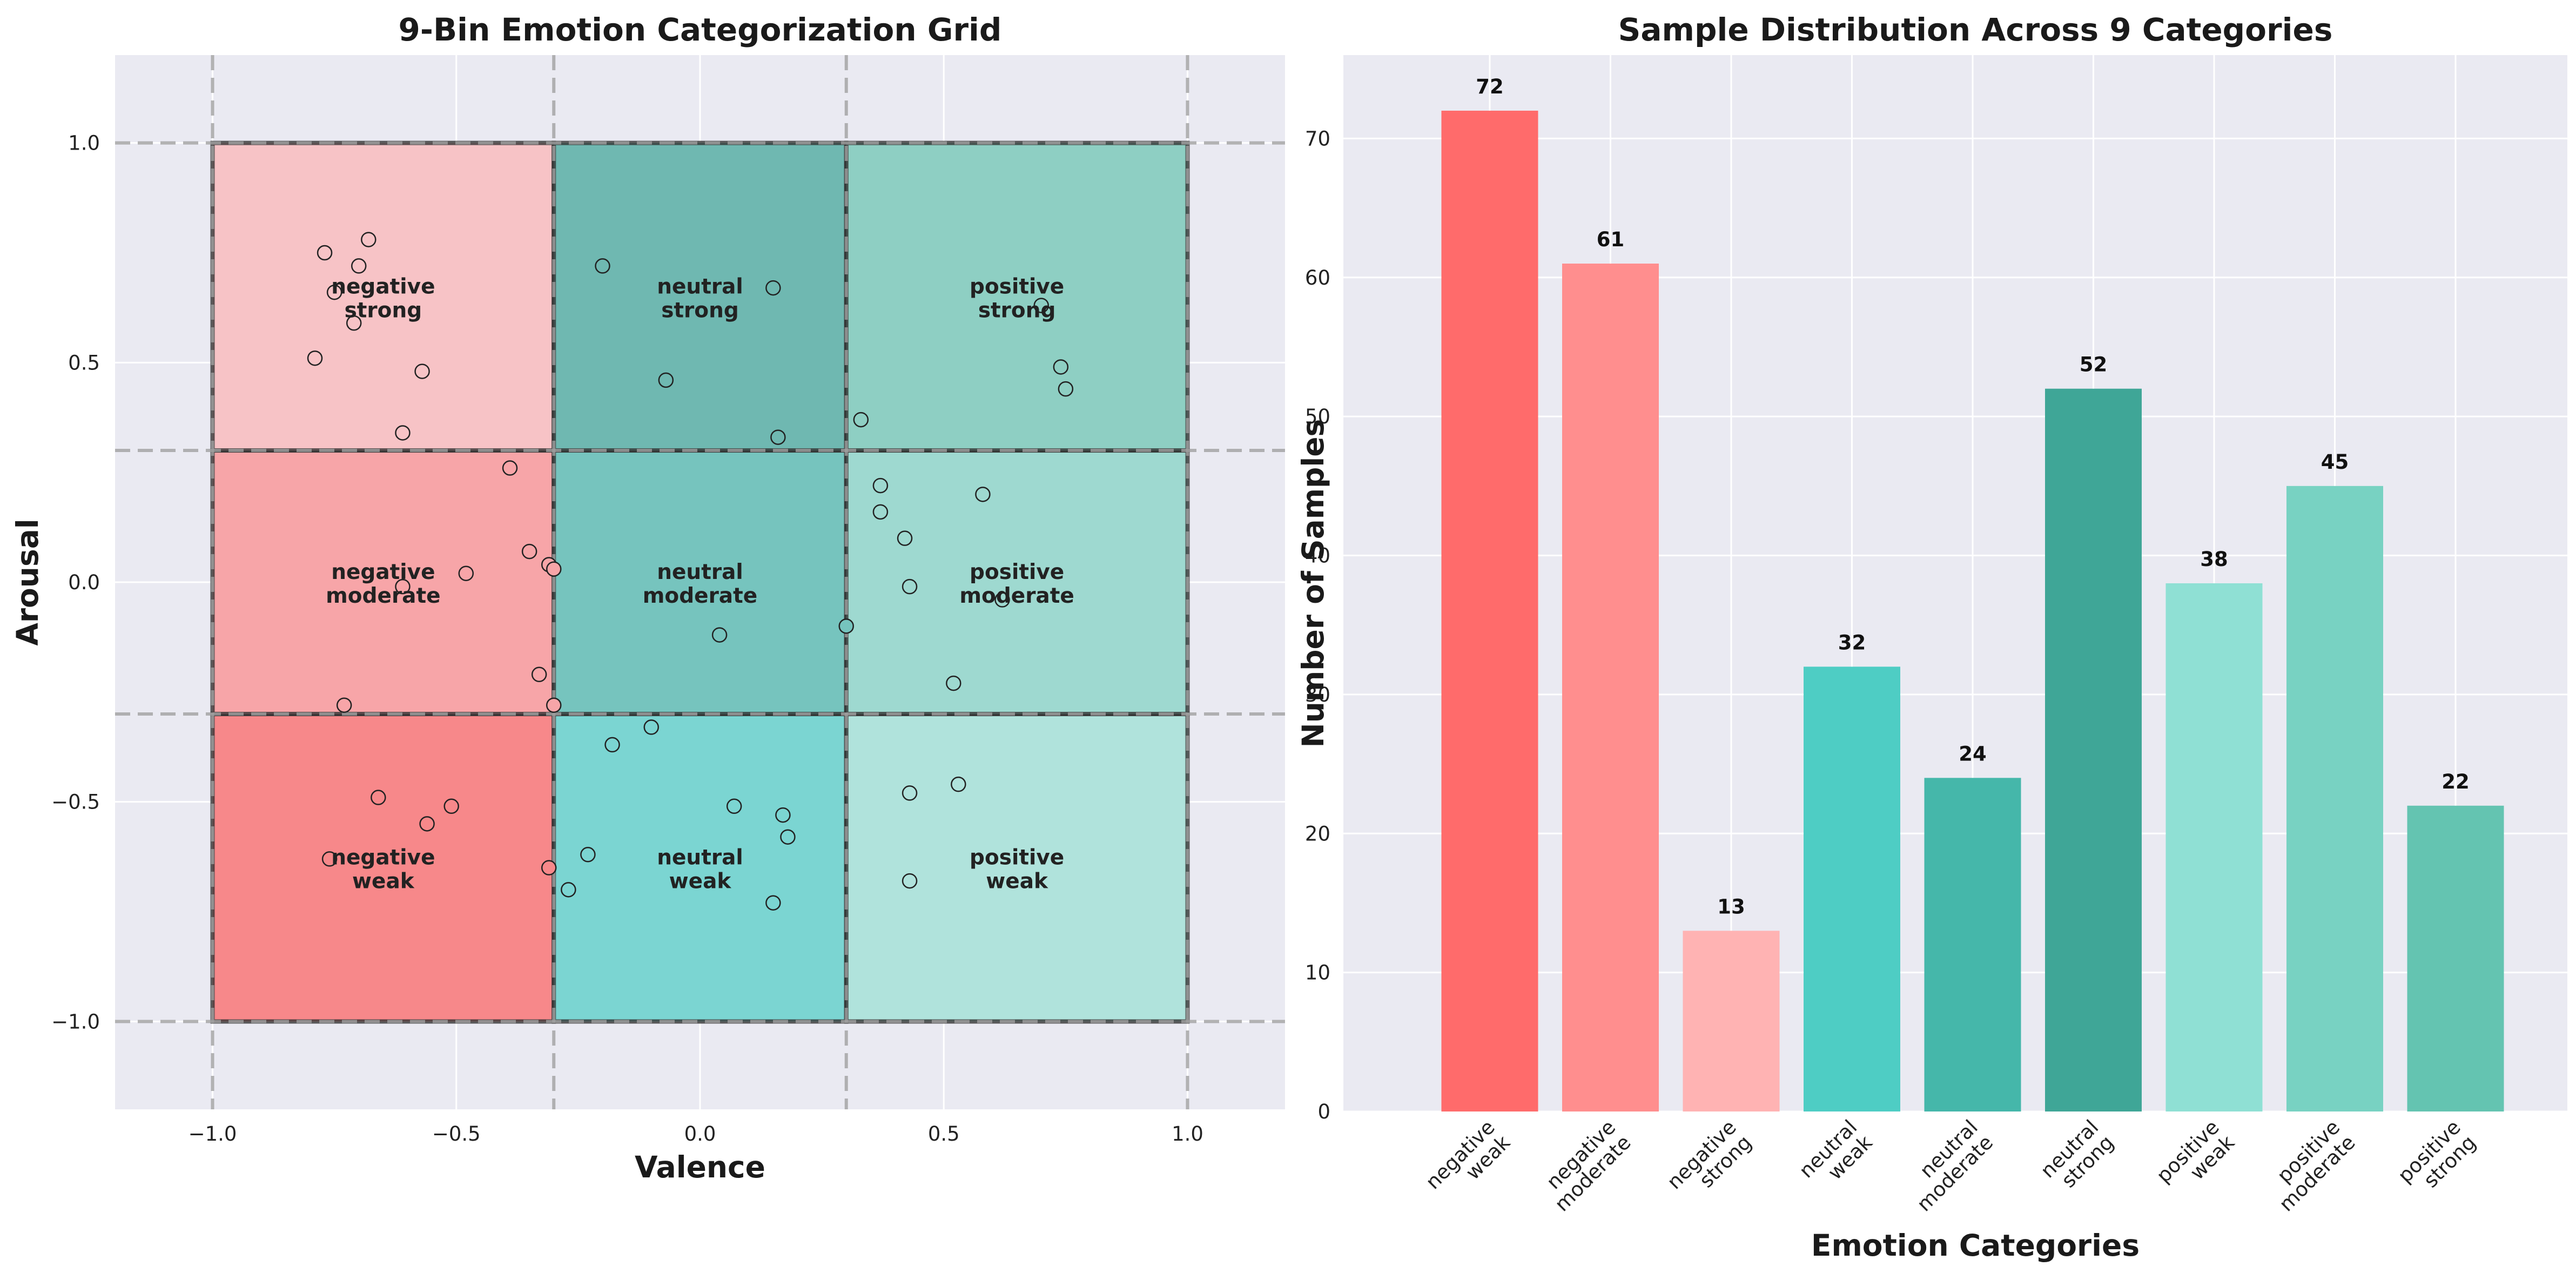 The height and width of the screenshot is (1280, 2576). Describe the element at coordinates (1317, 138) in the screenshot. I see `bar-y-tick-label: 70` at that location.